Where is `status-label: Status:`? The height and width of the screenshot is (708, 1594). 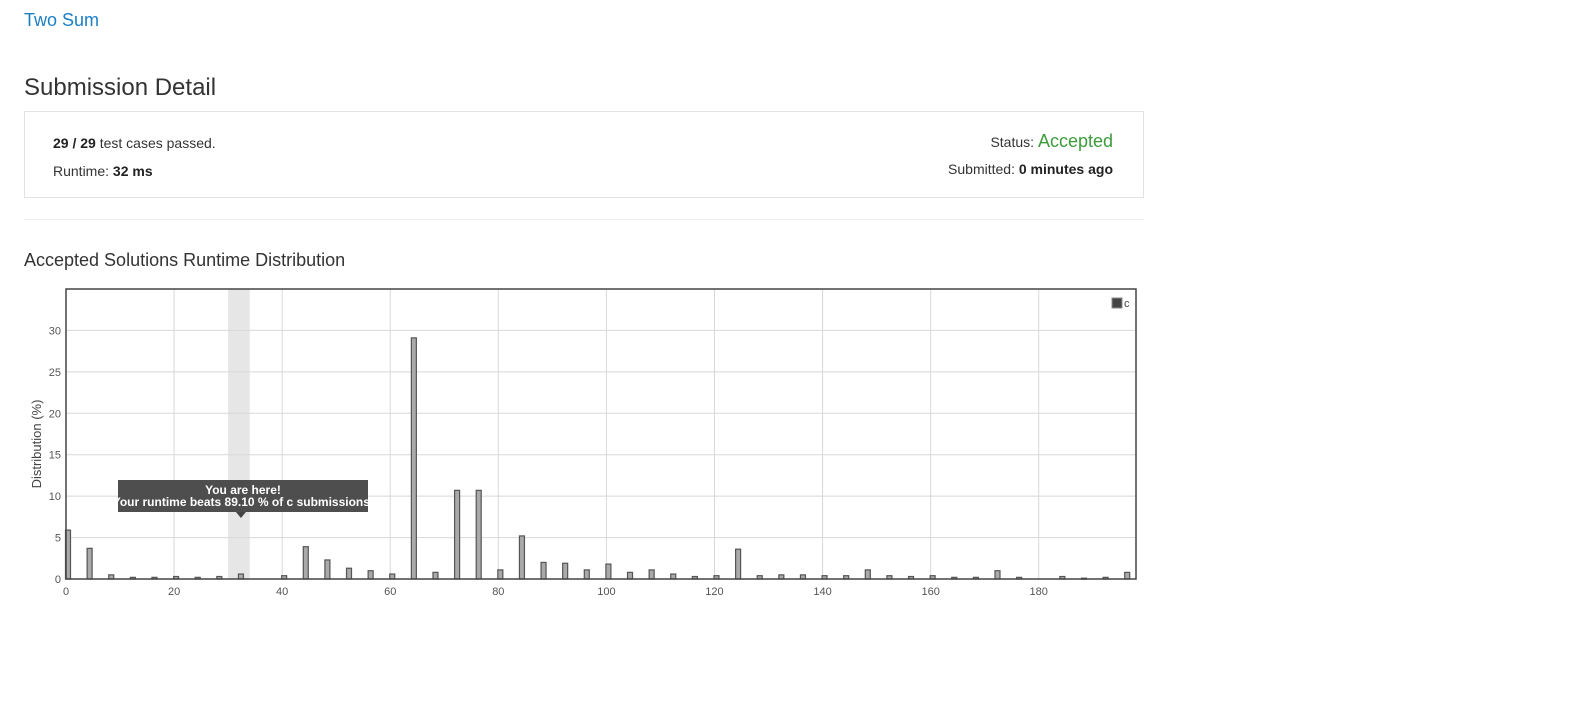 status-label: Status: is located at coordinates (1012, 142).